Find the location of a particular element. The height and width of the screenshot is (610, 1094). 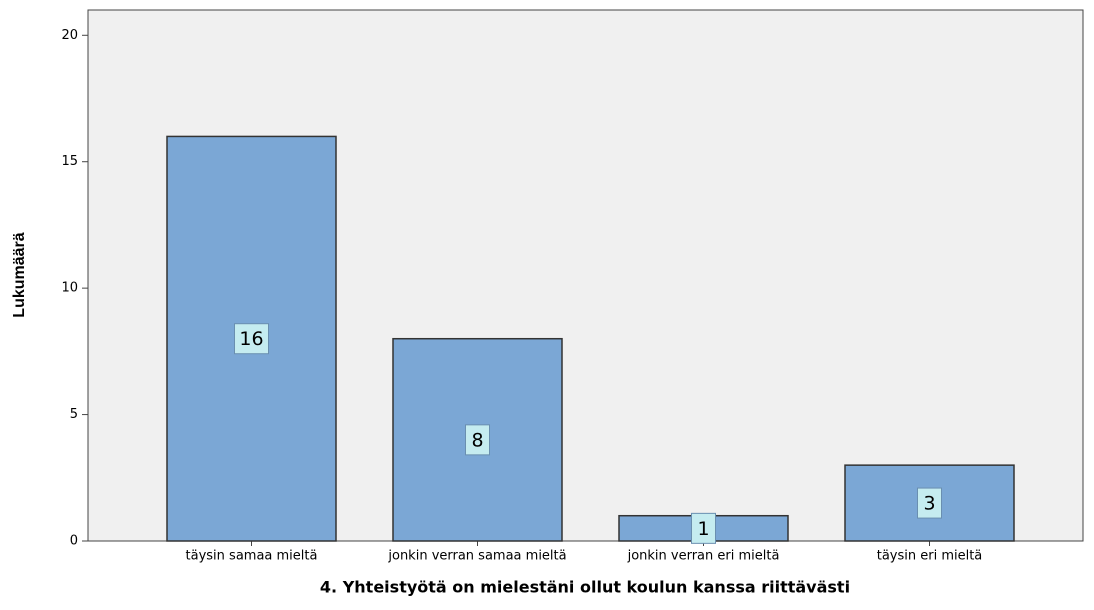

y-tick-label: 5 is located at coordinates (74, 414).